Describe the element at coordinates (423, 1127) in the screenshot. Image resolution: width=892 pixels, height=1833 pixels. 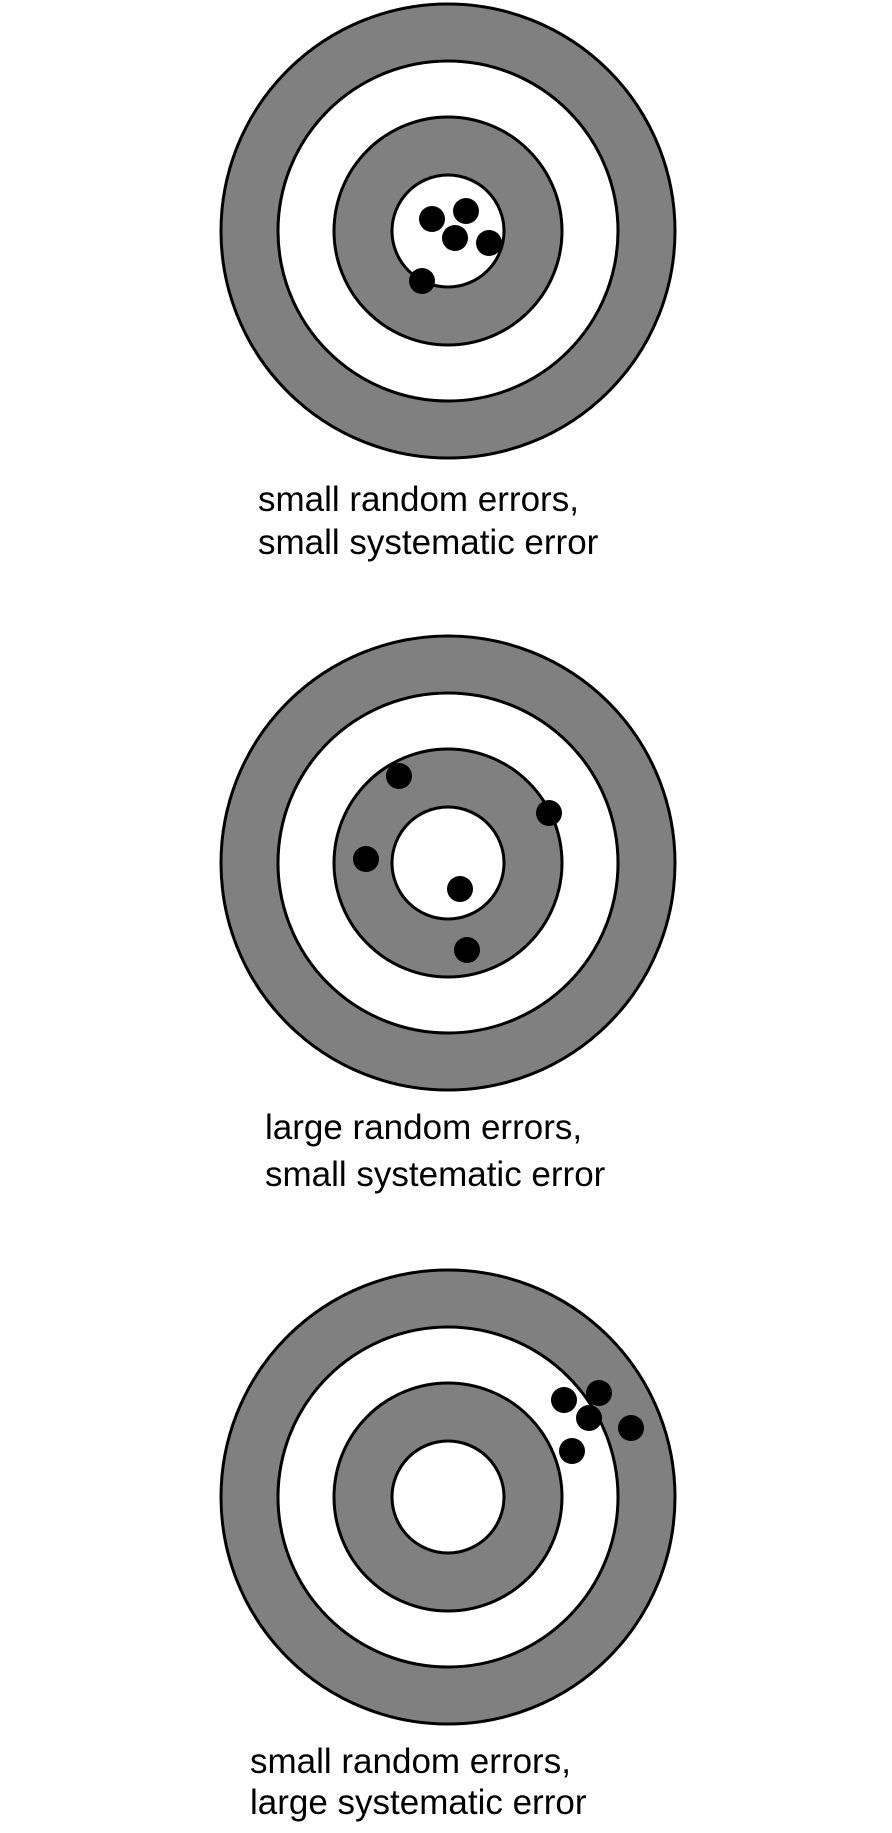
I see `caption-line: large random errors,` at that location.